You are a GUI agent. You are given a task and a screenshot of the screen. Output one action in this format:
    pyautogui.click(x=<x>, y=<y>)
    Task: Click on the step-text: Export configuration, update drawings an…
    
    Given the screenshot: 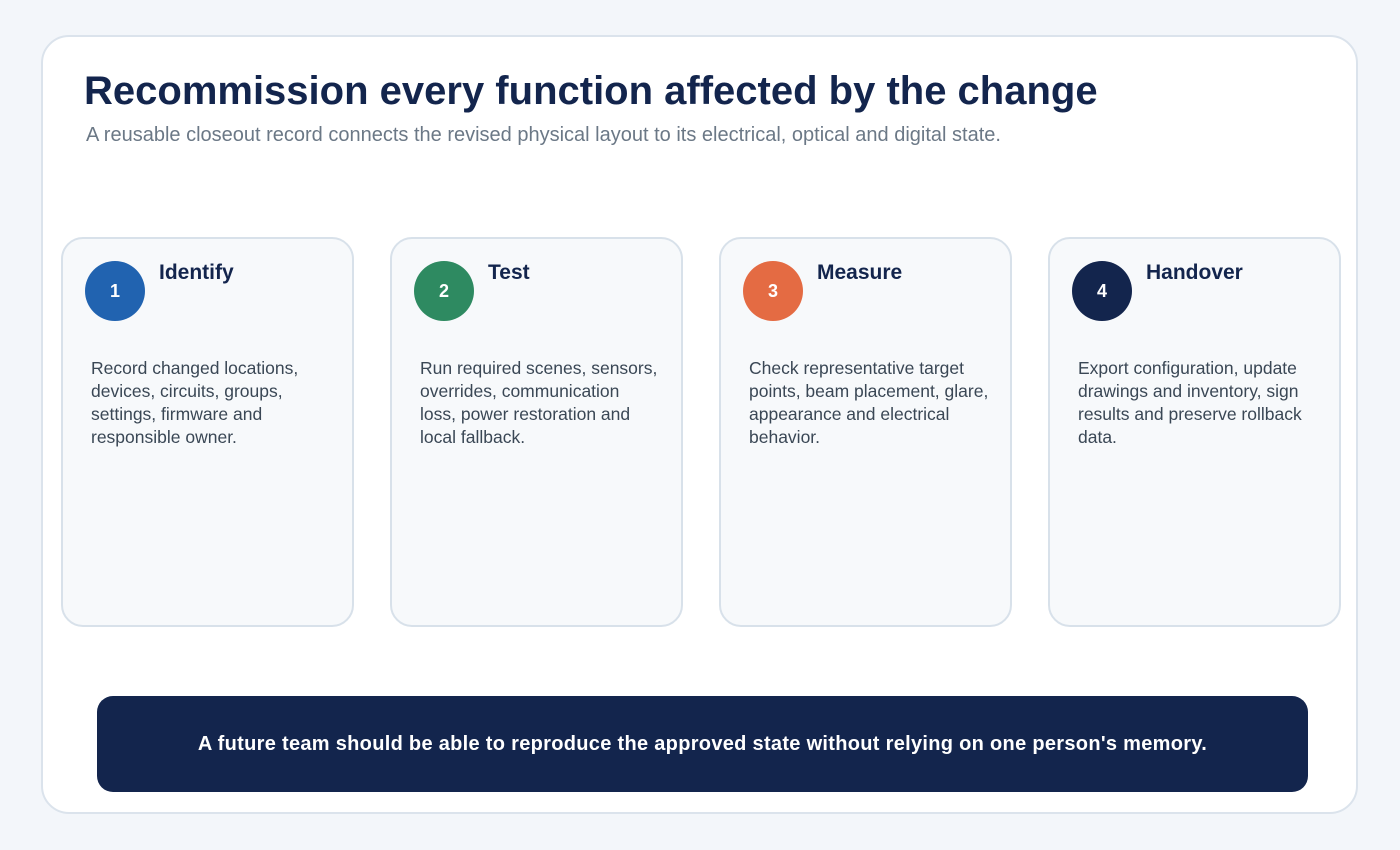 What is the action you would take?
    pyautogui.click(x=1190, y=402)
    